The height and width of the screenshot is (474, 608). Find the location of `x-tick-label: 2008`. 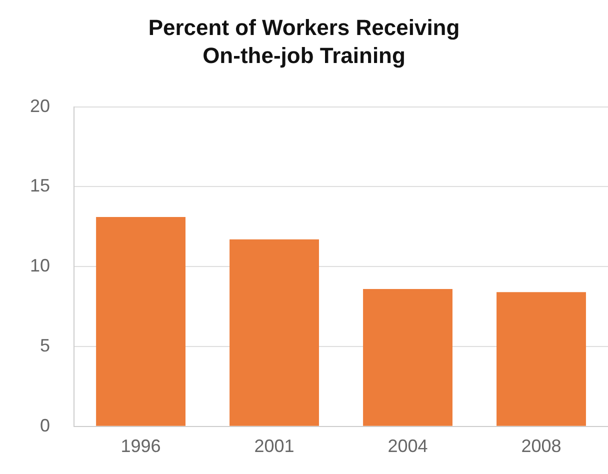

x-tick-label: 2008 is located at coordinates (541, 446).